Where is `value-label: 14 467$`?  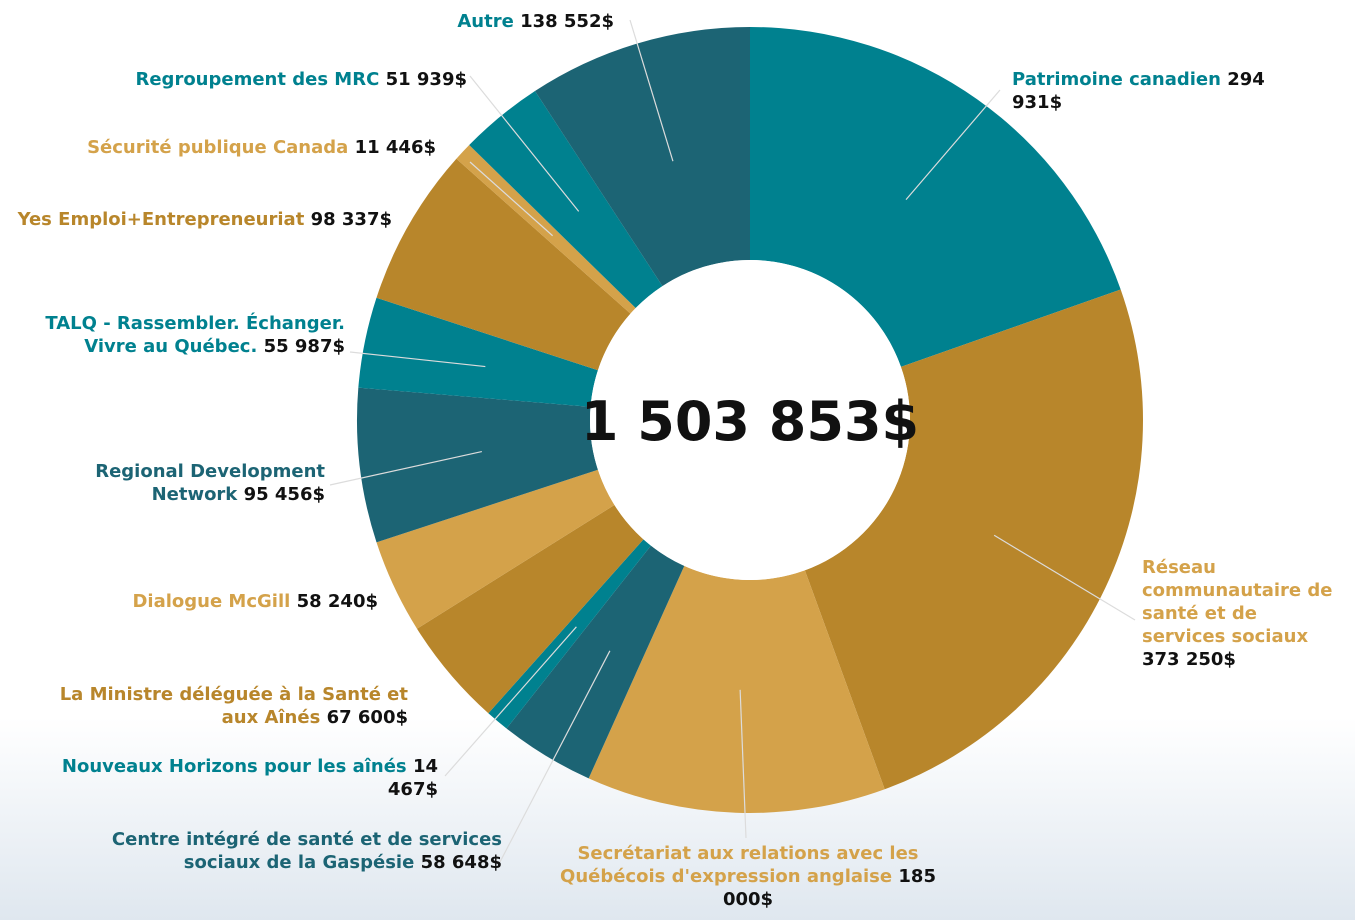
value-label: 14 467$ is located at coordinates (412, 778).